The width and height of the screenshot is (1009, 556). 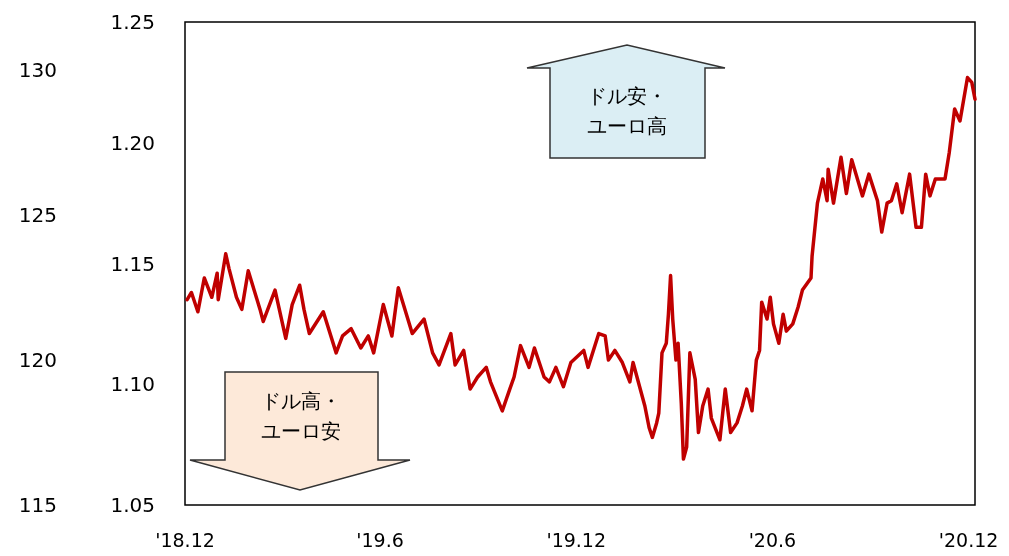 What do you see at coordinates (132, 263) in the screenshot?
I see `y-tick-label: 1.15` at bounding box center [132, 263].